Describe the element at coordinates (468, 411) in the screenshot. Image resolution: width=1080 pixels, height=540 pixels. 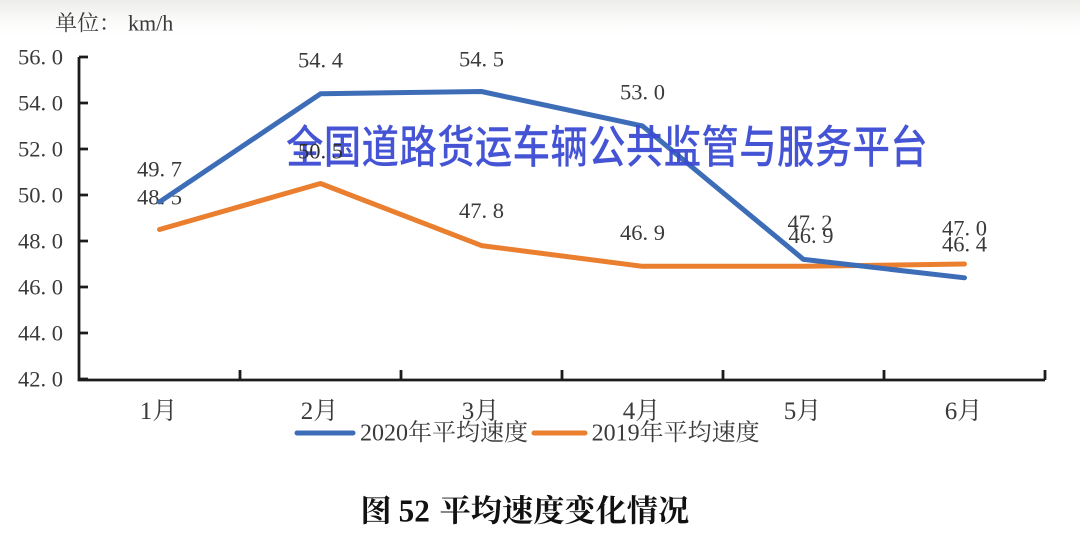
I see `svg-text: 3` at that location.